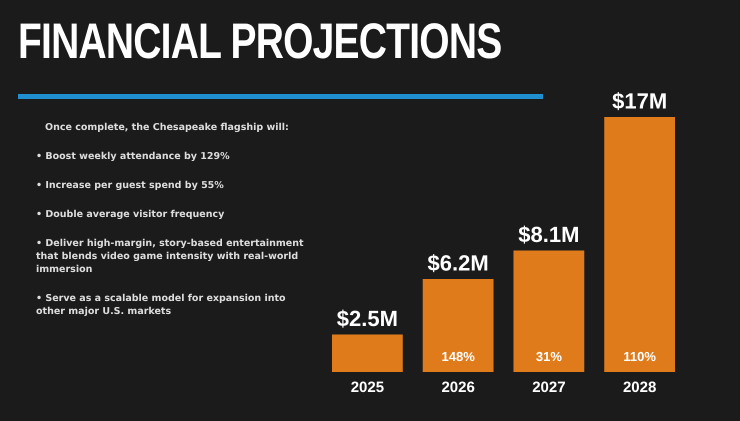  What do you see at coordinates (459, 356) in the screenshot?
I see `annotation: 148%` at bounding box center [459, 356].